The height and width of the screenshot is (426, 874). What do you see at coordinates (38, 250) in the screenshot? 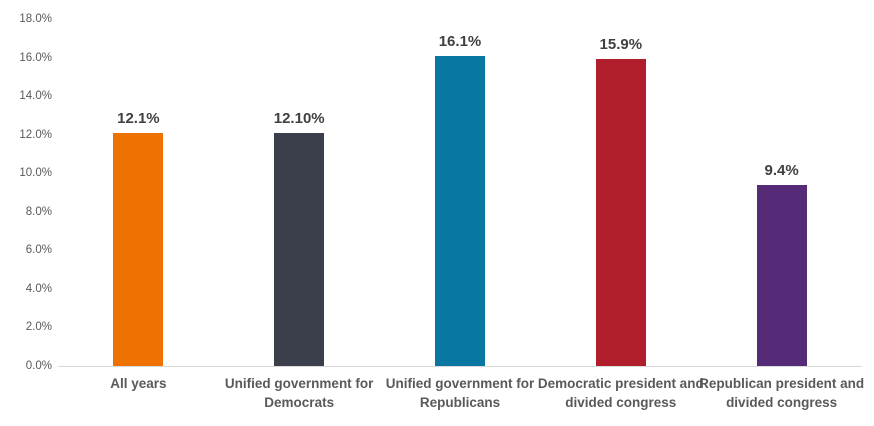
I see `y-axis-tick-label: 6.0%` at bounding box center [38, 250].